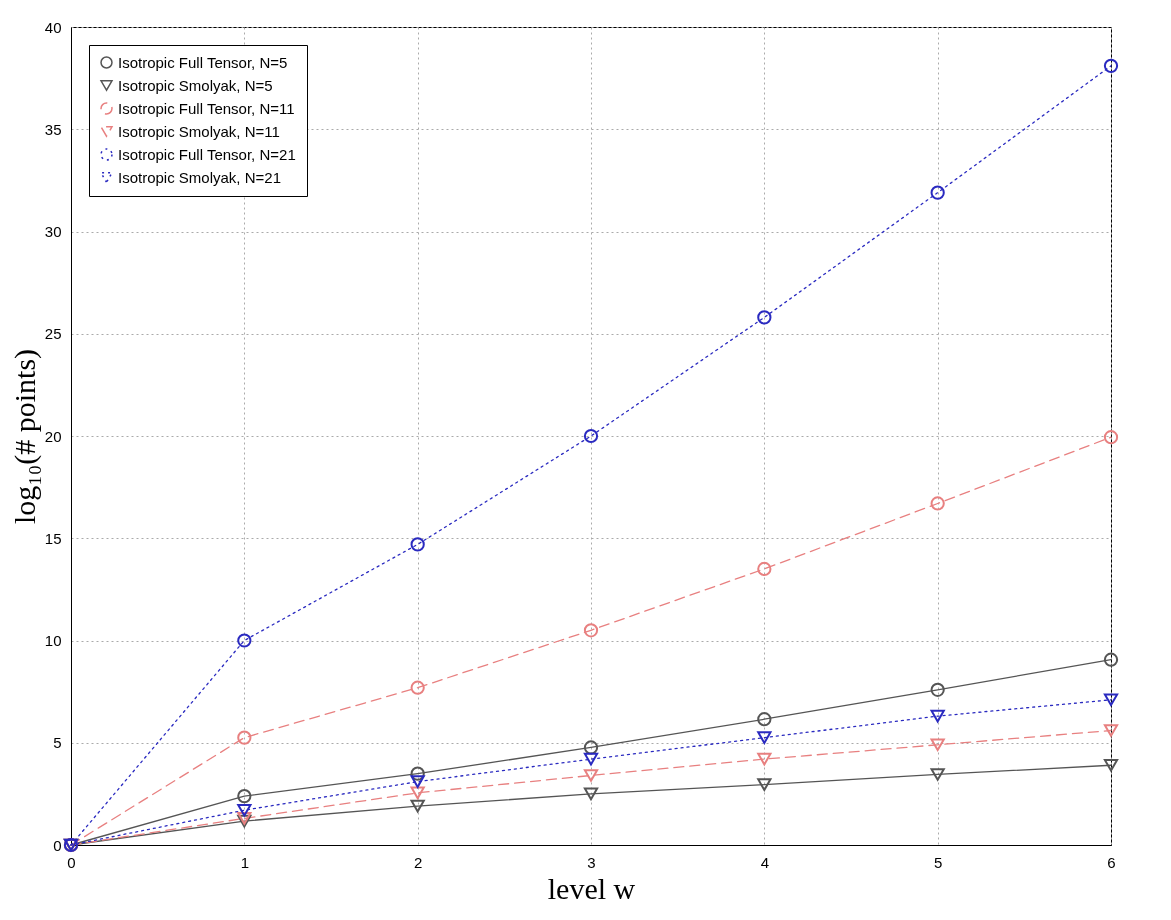 This screenshot has width=1171, height=920. Describe the element at coordinates (53, 27) in the screenshot. I see `y-tick-label: 40` at that location.